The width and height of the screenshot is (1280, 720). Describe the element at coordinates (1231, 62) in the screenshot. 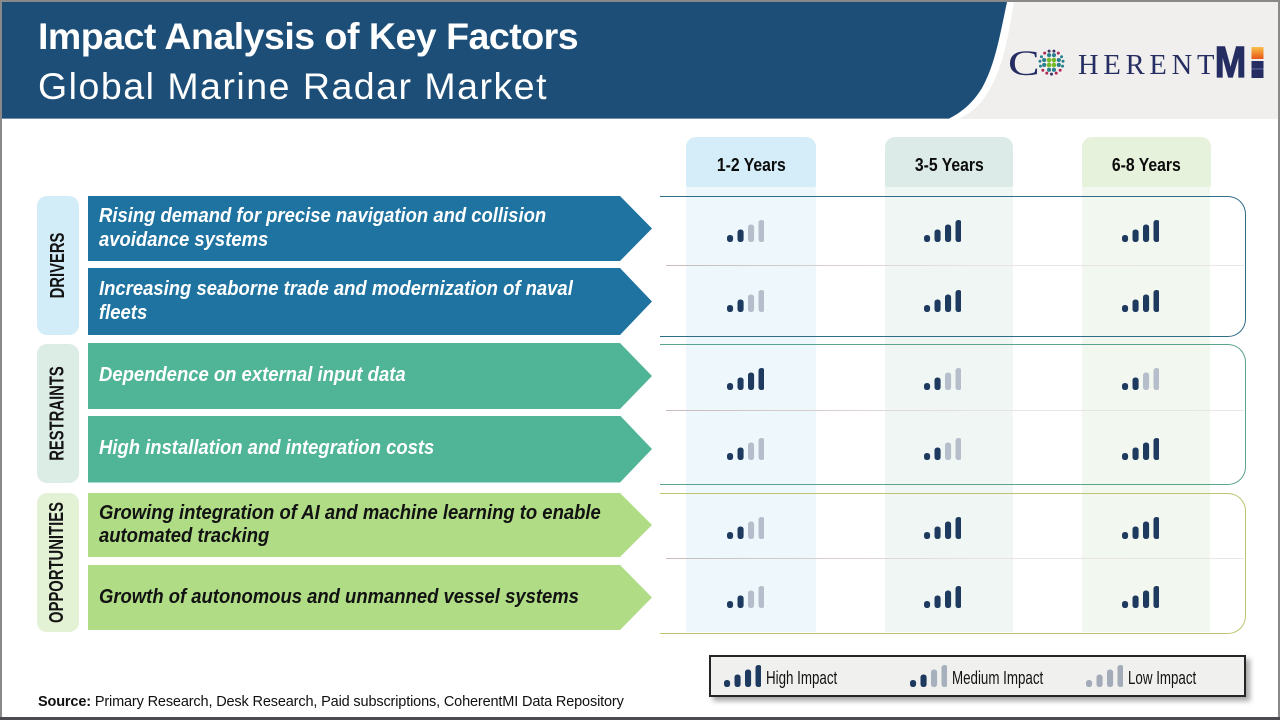

I see `svg-text: M` at that location.